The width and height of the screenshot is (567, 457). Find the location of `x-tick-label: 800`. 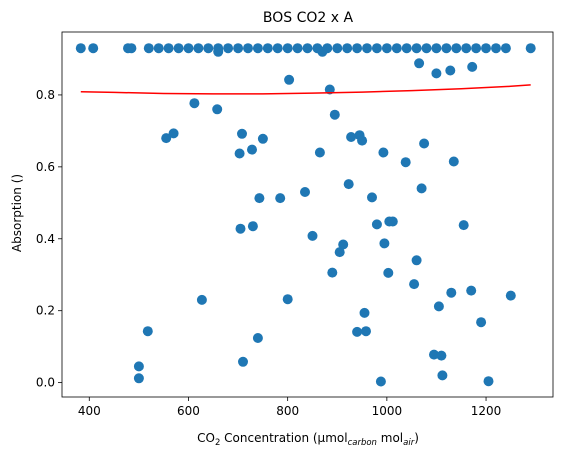

x-tick-label: 800 is located at coordinates (287, 411).